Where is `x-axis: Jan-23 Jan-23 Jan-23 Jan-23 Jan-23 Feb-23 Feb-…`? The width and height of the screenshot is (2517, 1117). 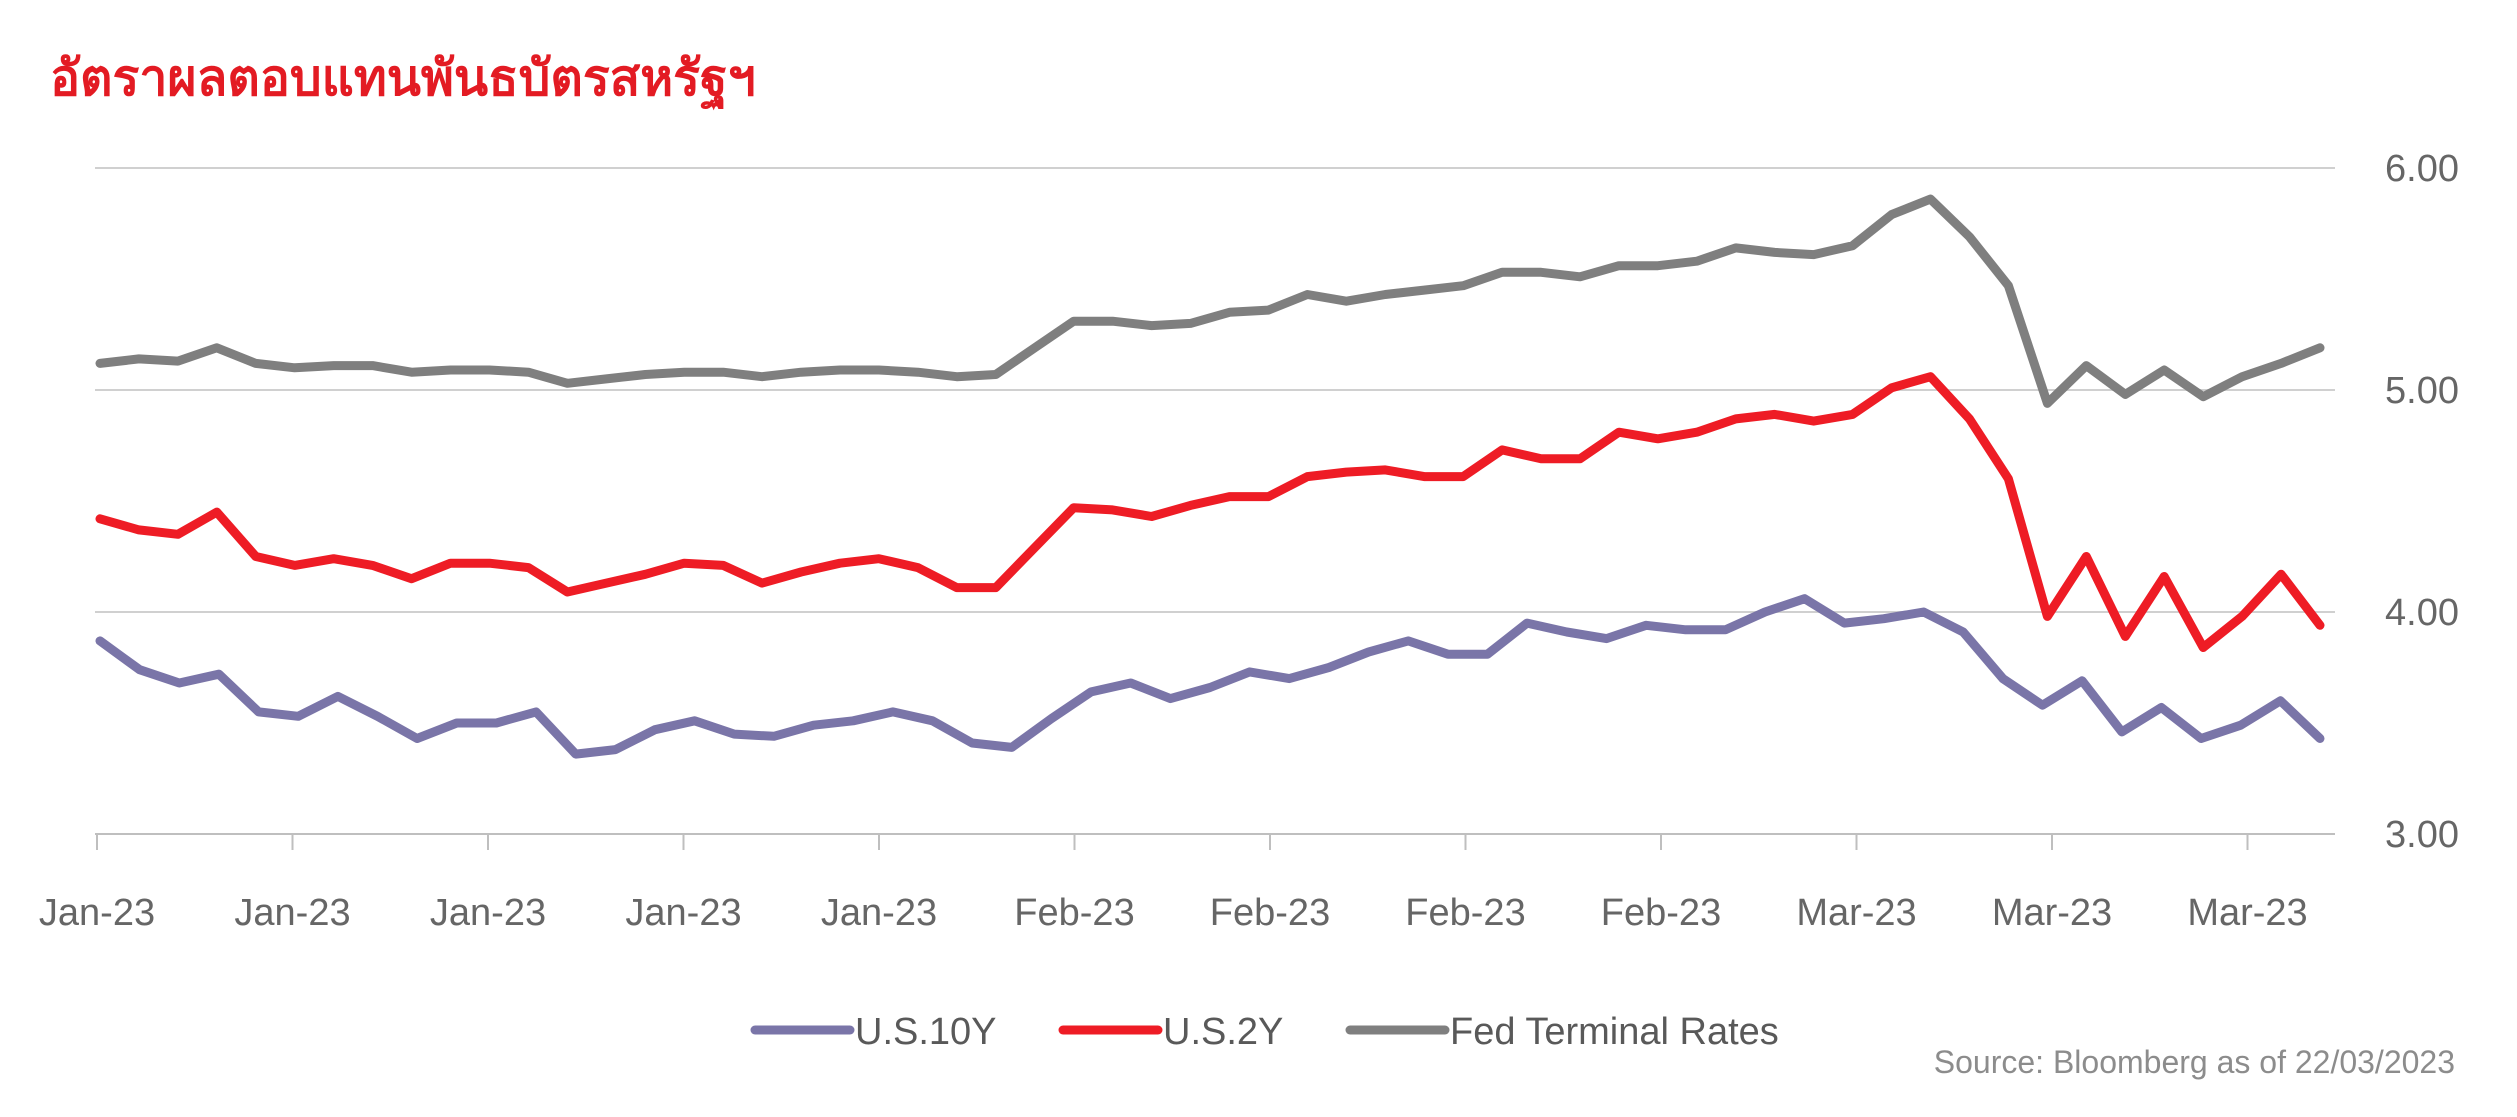 x-axis: Jan-23 Jan-23 Jan-23 Jan-23 Jan-23 Feb-23 Feb-… is located at coordinates (1173, 884).